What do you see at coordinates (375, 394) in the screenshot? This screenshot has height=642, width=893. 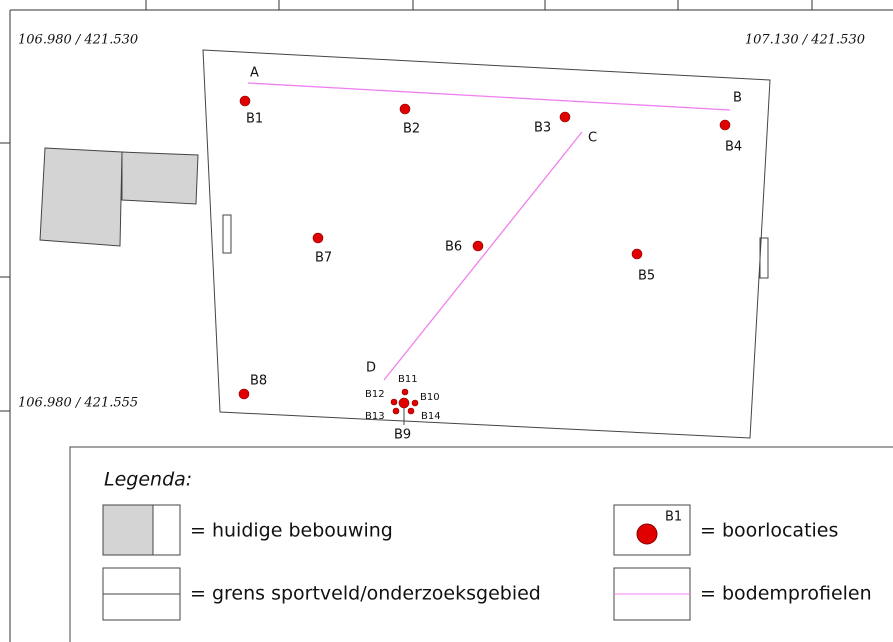 I see `borehole-label: B12` at bounding box center [375, 394].